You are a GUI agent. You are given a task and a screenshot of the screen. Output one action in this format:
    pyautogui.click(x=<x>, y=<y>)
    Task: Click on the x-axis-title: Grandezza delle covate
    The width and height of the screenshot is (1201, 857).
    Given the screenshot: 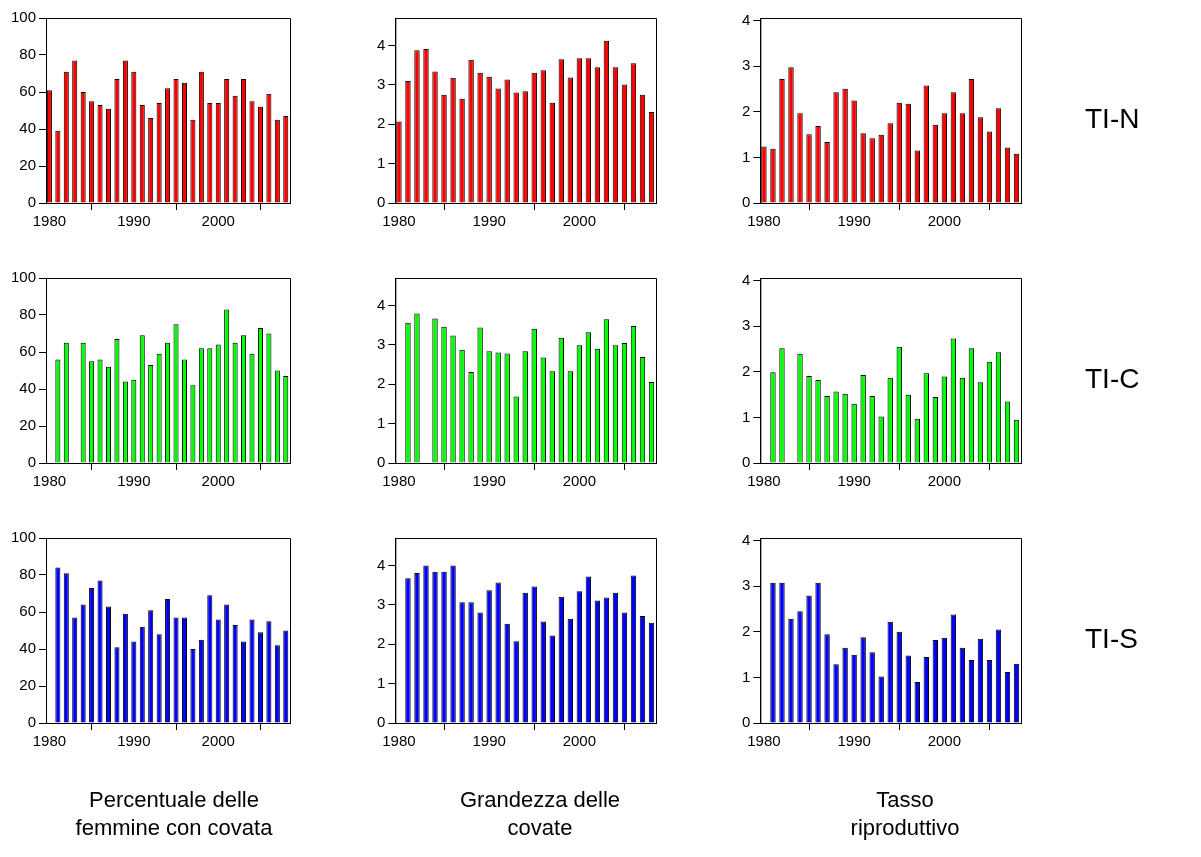 What is the action you would take?
    pyautogui.click(x=540, y=814)
    